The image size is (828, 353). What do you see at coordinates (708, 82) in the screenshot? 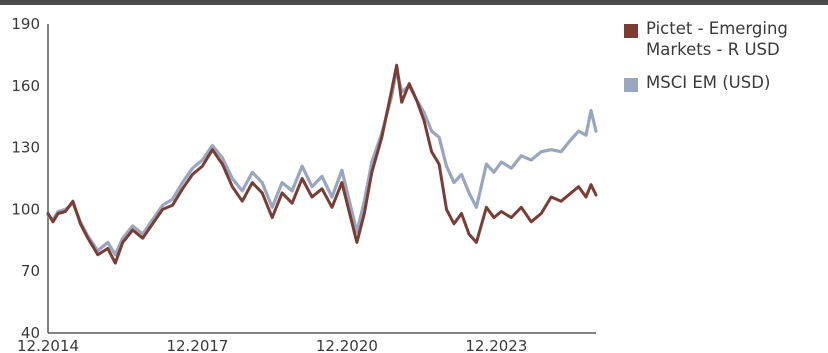
I see `legend-label-msci: MSCI EM (USD)` at bounding box center [708, 82].